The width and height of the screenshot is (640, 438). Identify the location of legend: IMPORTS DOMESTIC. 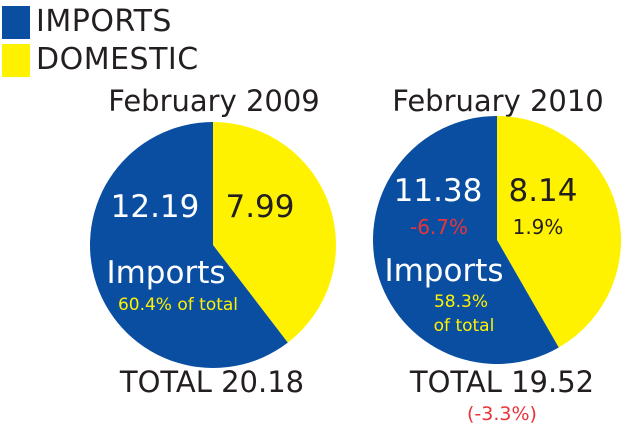
(100, 42).